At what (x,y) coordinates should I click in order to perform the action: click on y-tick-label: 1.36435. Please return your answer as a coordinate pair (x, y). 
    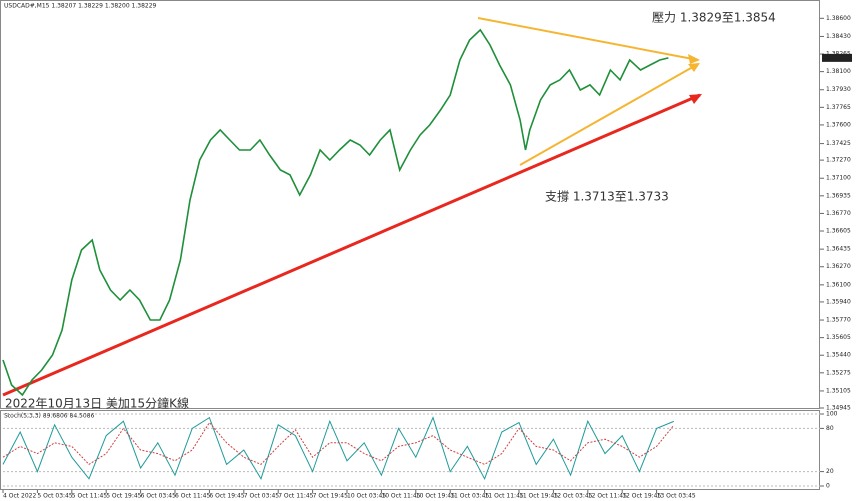
    Looking at the image, I should click on (838, 249).